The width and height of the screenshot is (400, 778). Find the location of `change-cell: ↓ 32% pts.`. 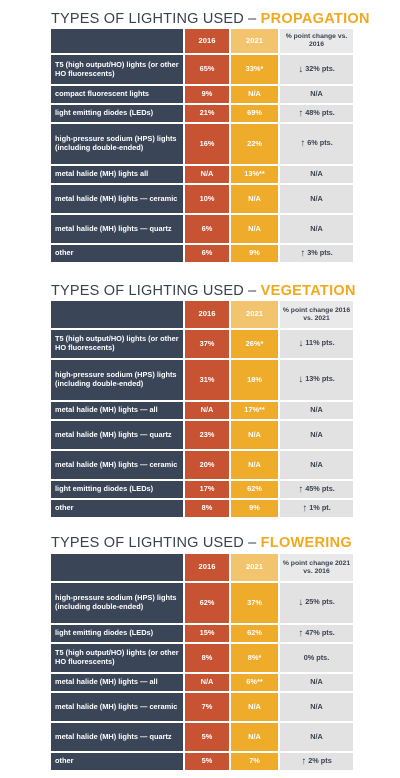

change-cell: ↓ 32% pts. is located at coordinates (315, 69).